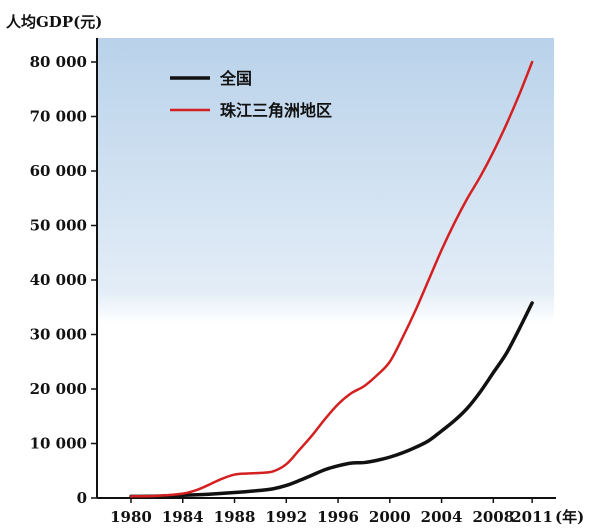 This screenshot has width=589, height=529. I want to click on x-tick-label: 2000, so click(390, 517).